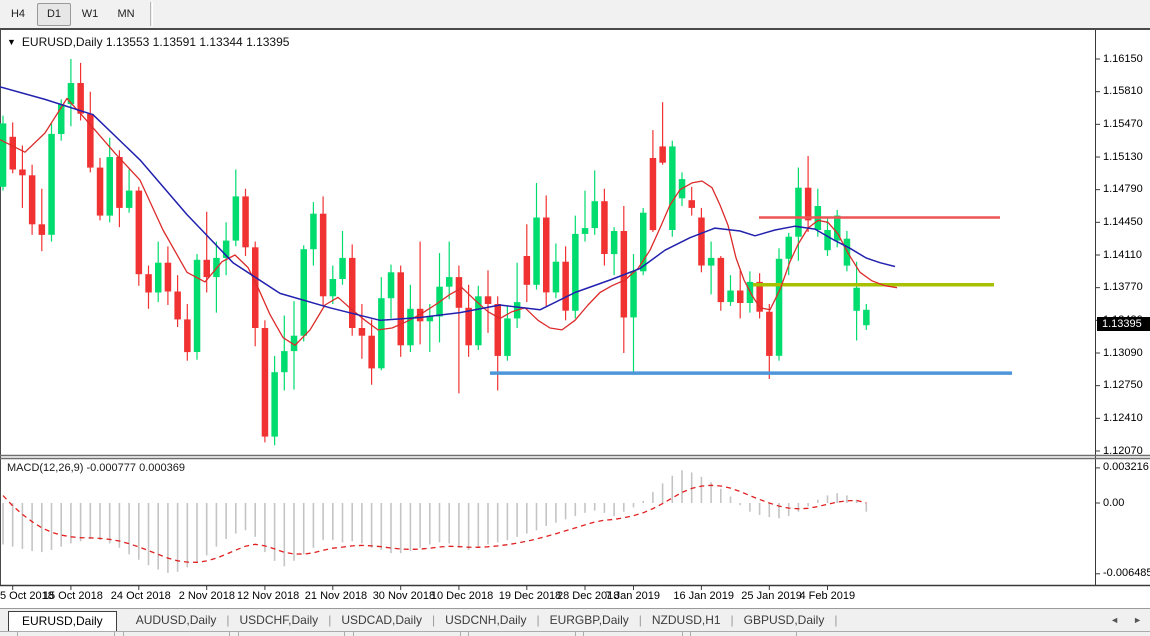  I want to click on timeframe-button-d1: D1, so click(54, 14).